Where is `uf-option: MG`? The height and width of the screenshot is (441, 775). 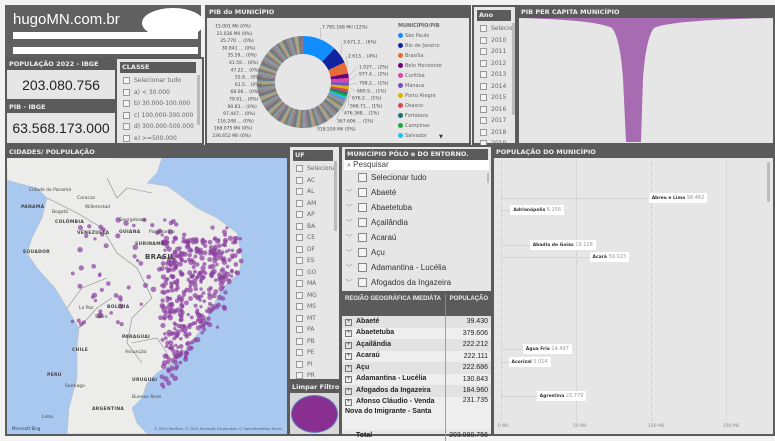
uf-option: MG is located at coordinates (314, 296).